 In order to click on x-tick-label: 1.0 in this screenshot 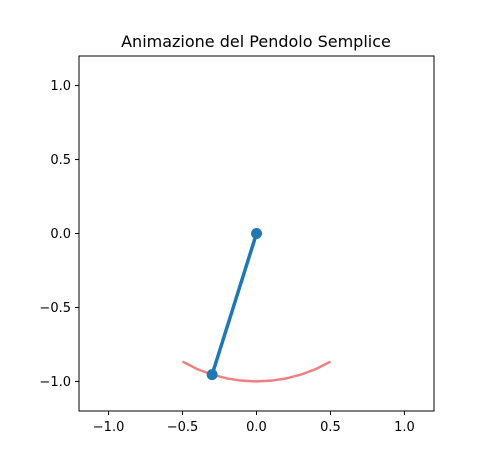, I will do `click(404, 427)`.